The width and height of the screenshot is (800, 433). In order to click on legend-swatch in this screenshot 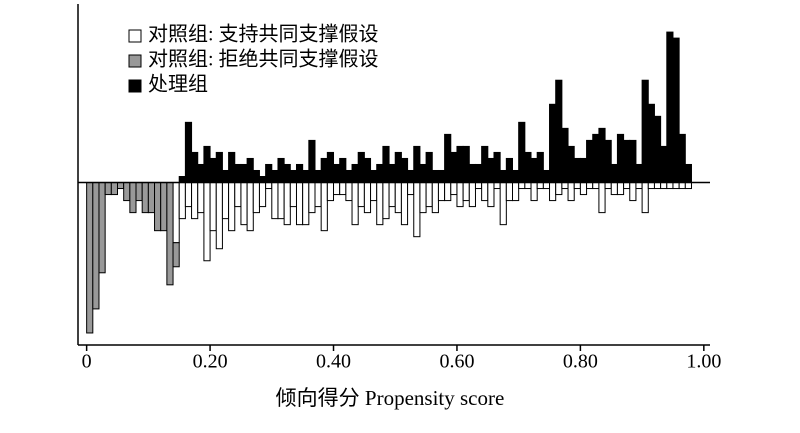, I will do `click(135, 36)`.